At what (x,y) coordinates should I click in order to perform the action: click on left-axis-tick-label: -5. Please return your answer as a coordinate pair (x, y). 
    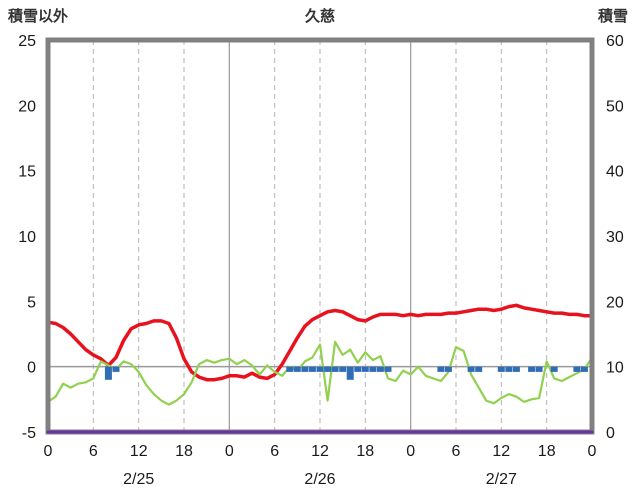
    Looking at the image, I should click on (29, 433).